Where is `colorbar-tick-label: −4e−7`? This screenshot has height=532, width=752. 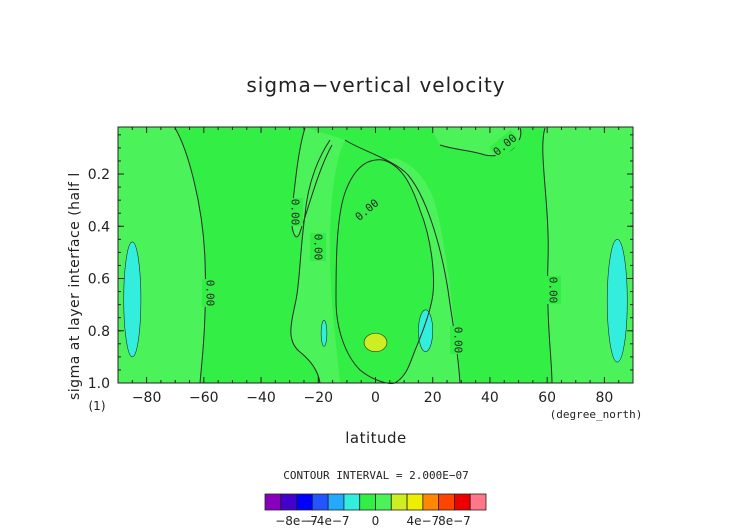
colorbar-tick-label: −4e−7 is located at coordinates (328, 521).